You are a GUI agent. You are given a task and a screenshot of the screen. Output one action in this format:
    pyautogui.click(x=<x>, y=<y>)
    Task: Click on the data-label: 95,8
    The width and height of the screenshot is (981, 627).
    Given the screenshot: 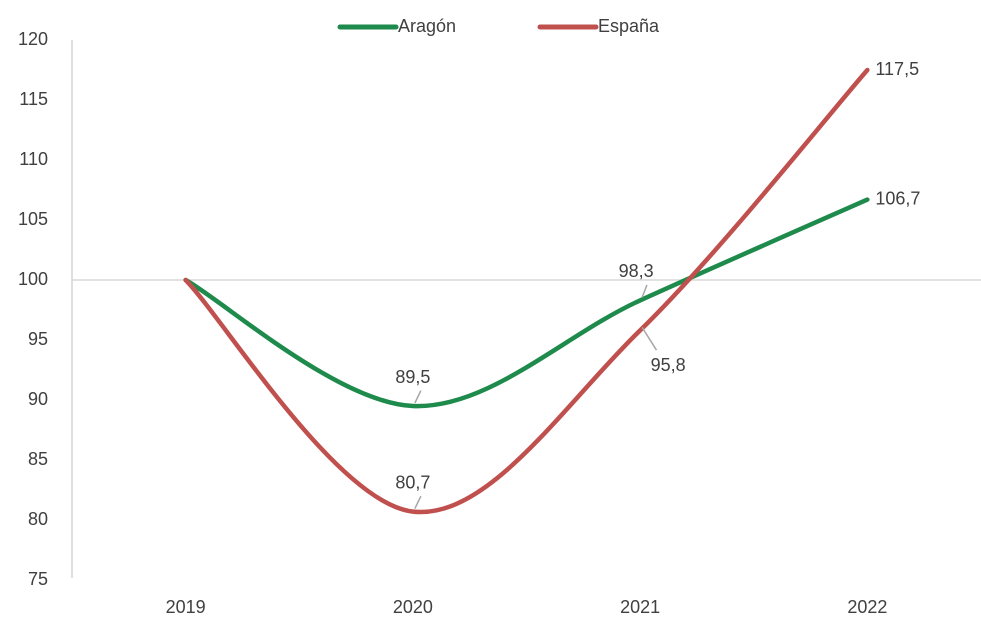 What is the action you would take?
    pyautogui.click(x=668, y=365)
    